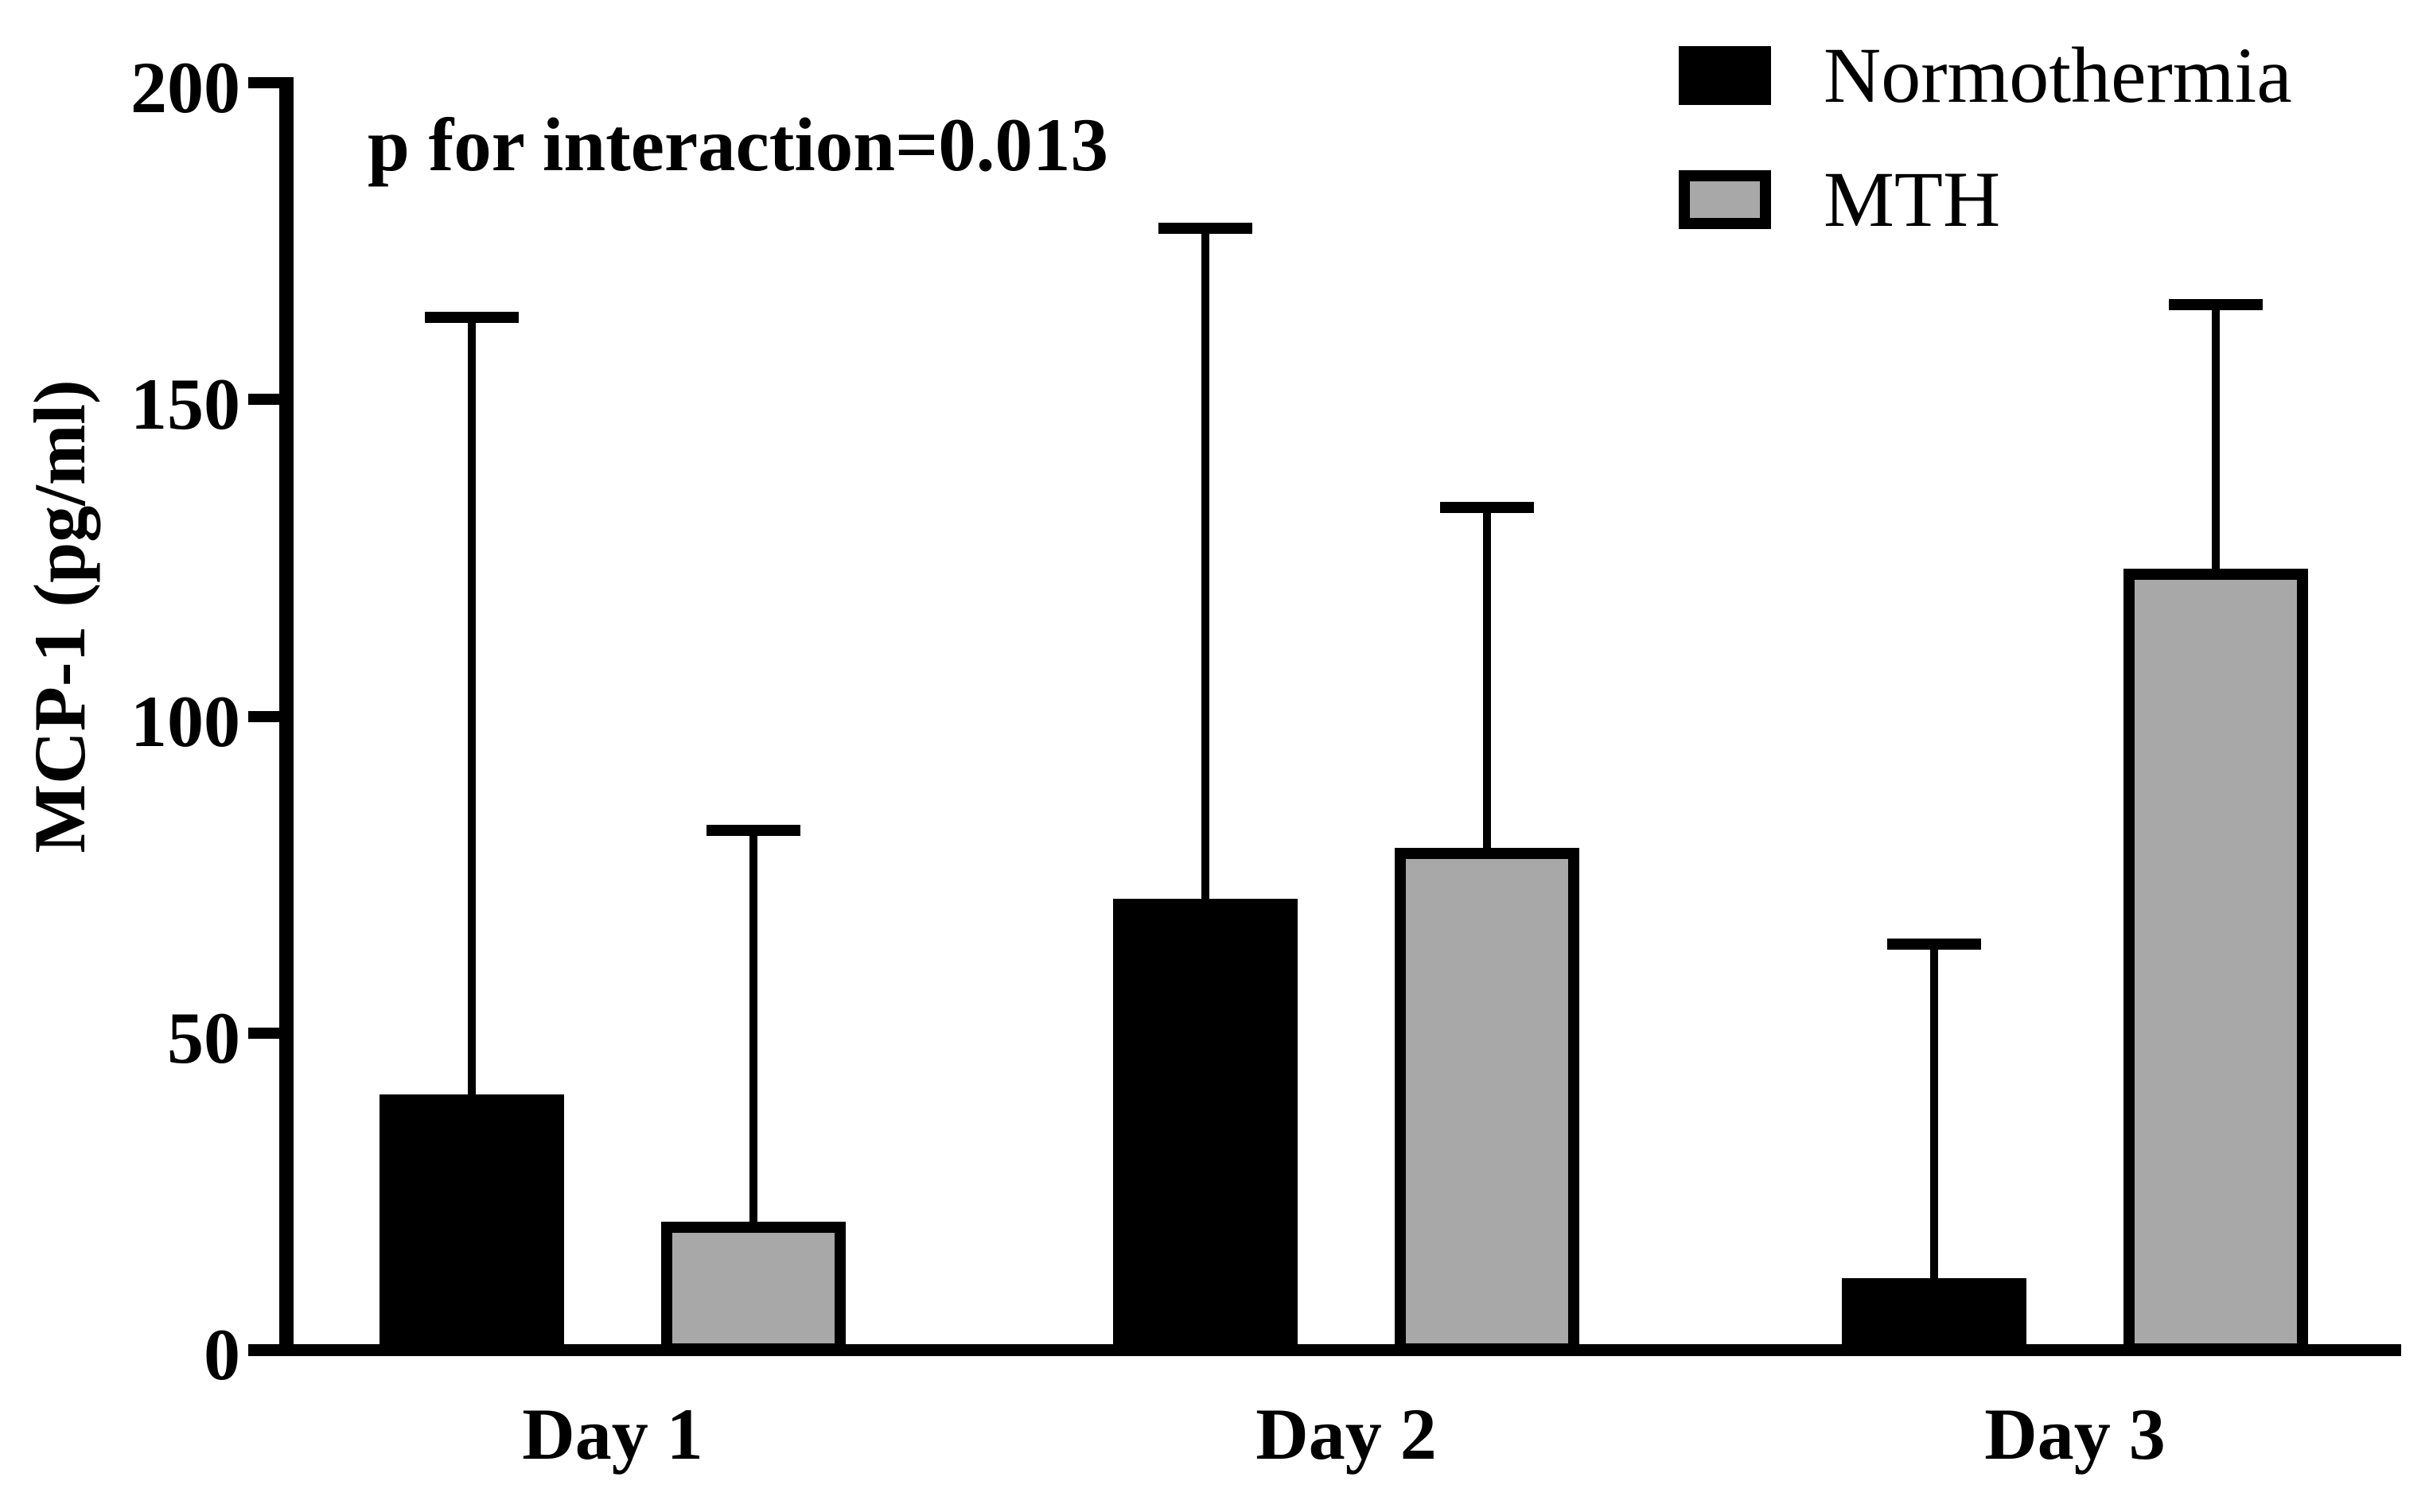  I want to click on legend-item-normothermia: Normothermia, so click(1986, 75).